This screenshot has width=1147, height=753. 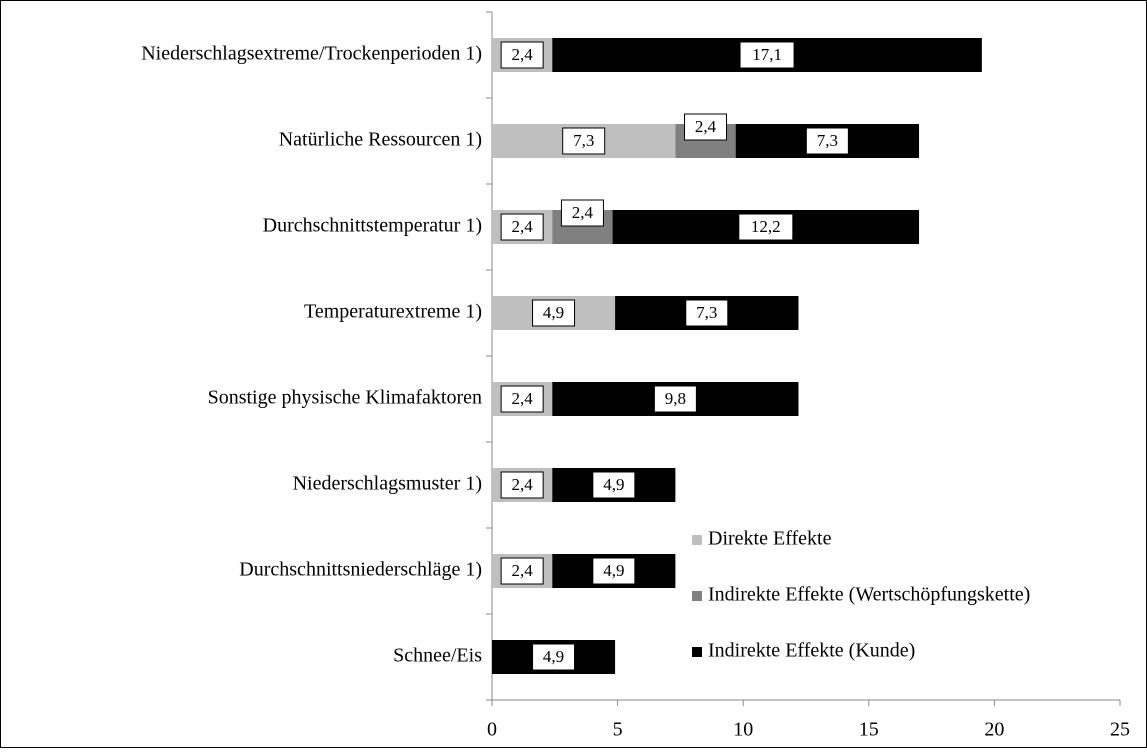 I want to click on value-label: 12,2, so click(x=766, y=226).